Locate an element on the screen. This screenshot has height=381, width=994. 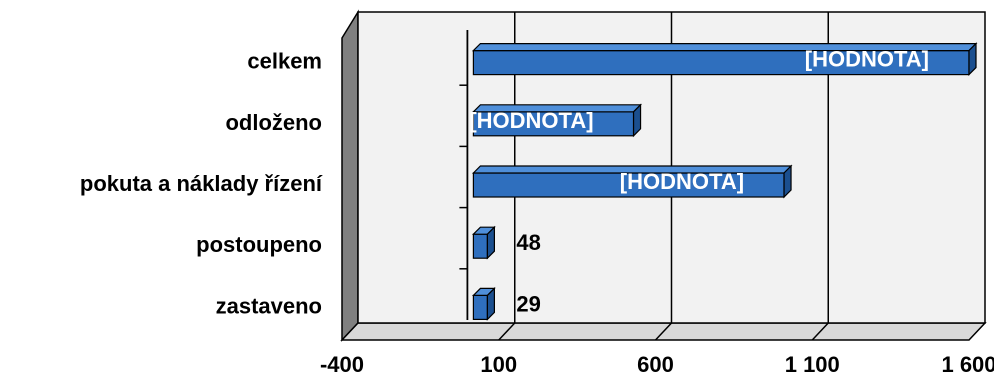
x-tick-label: 600 is located at coordinates (655, 364).